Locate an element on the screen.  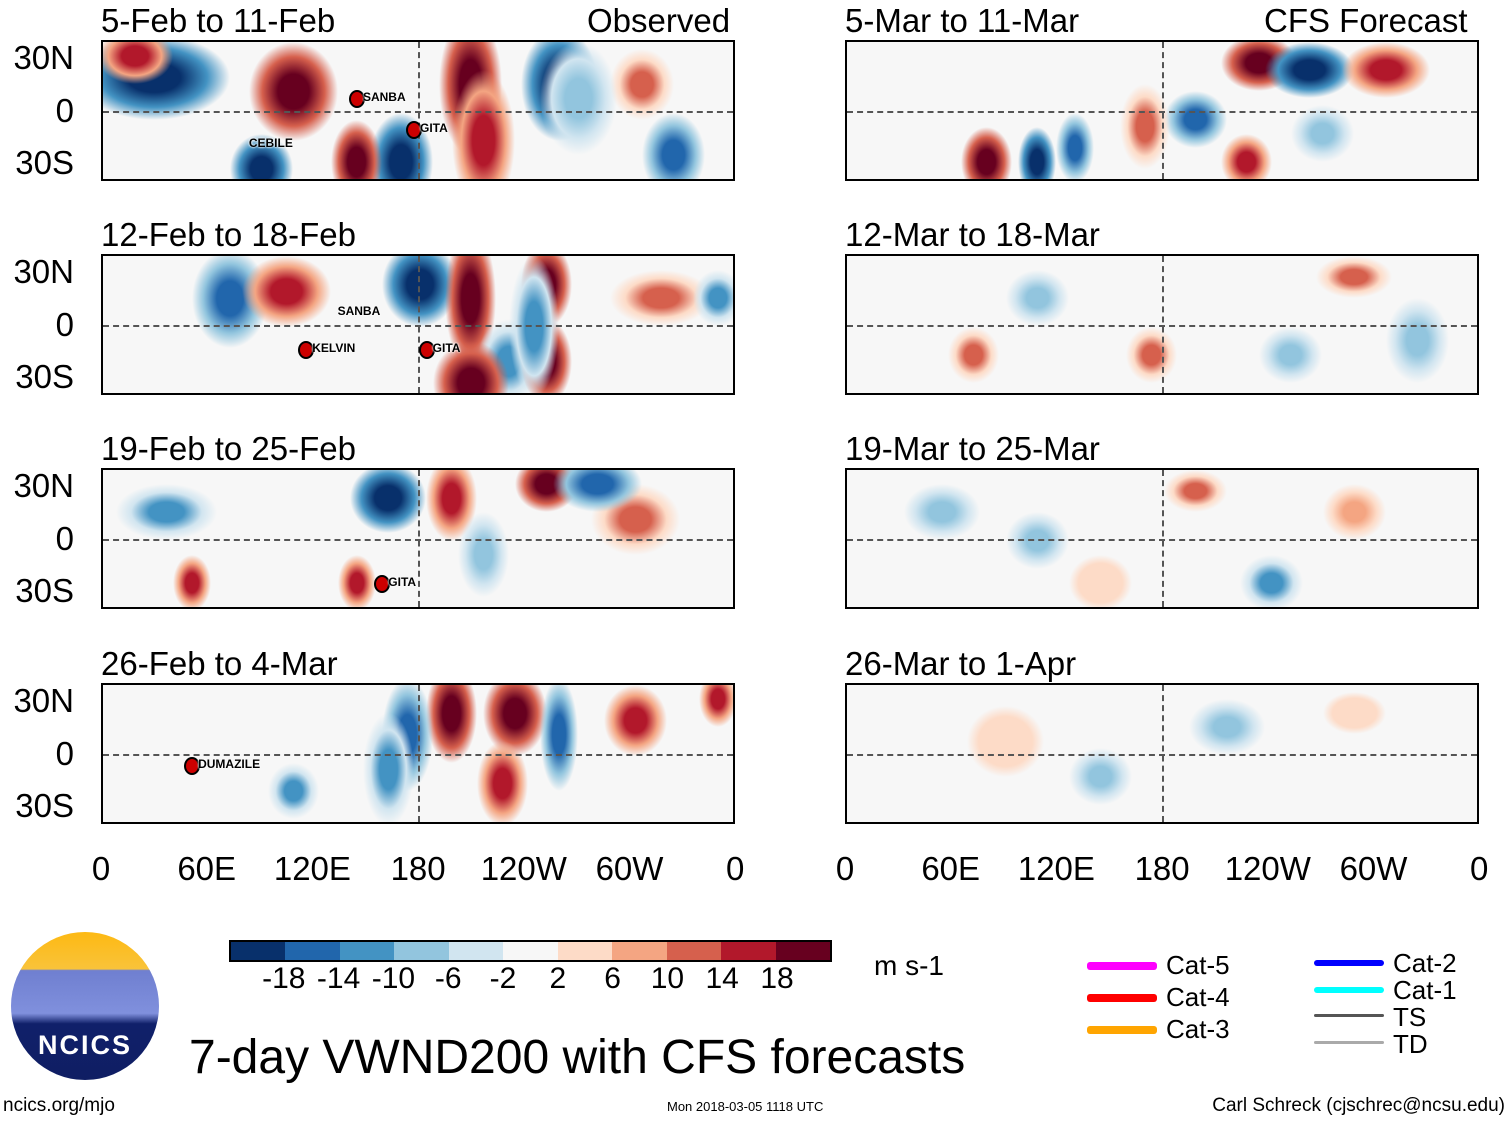
colorbar-label: 10 is located at coordinates (667, 978).